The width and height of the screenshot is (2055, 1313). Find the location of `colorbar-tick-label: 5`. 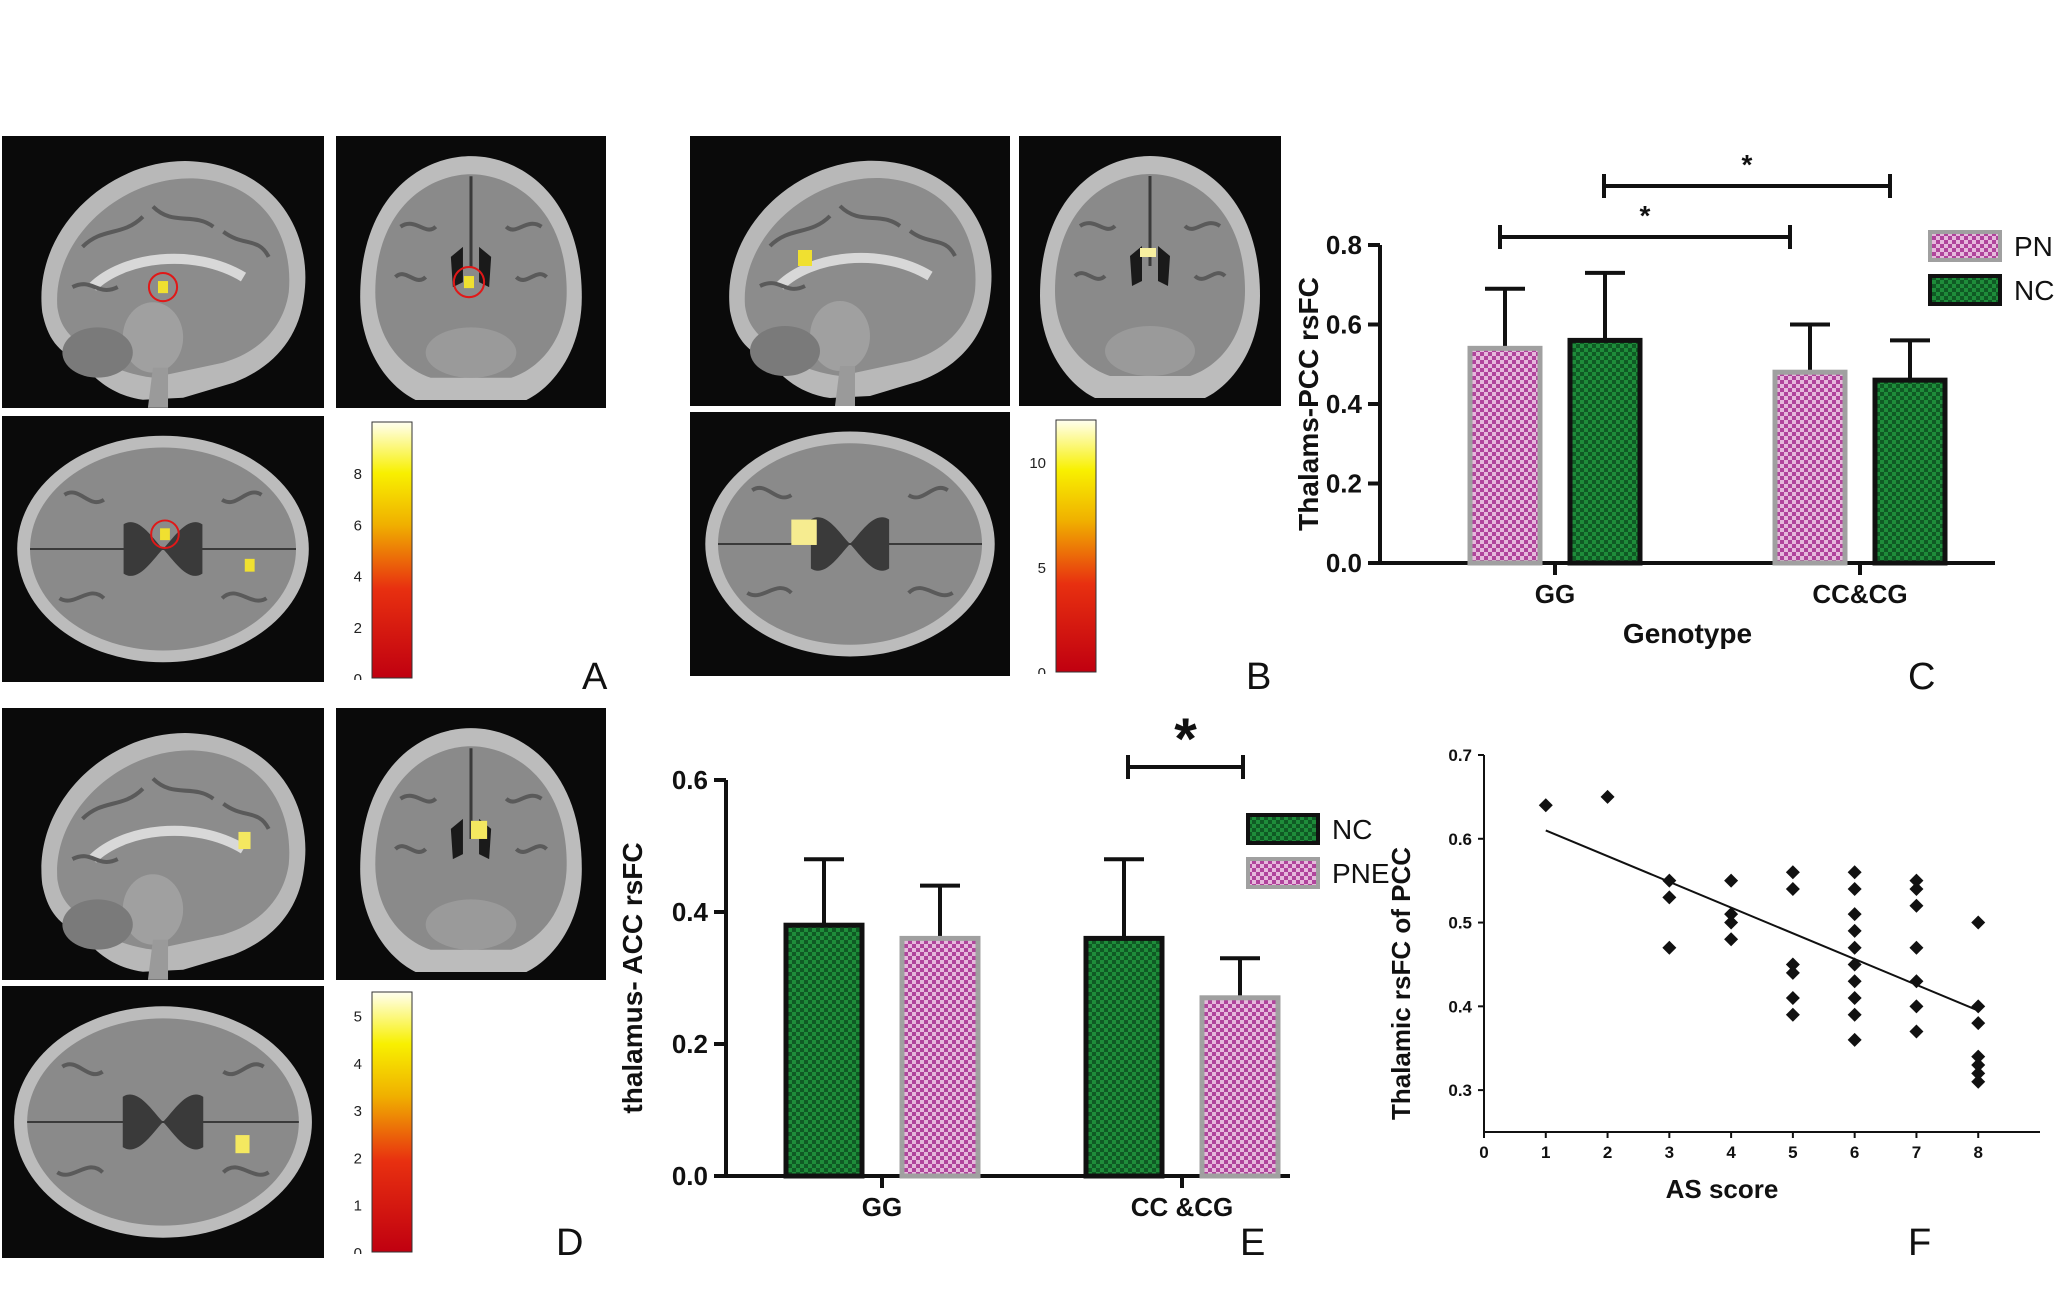

colorbar-tick-label: 5 is located at coordinates (1042, 568).